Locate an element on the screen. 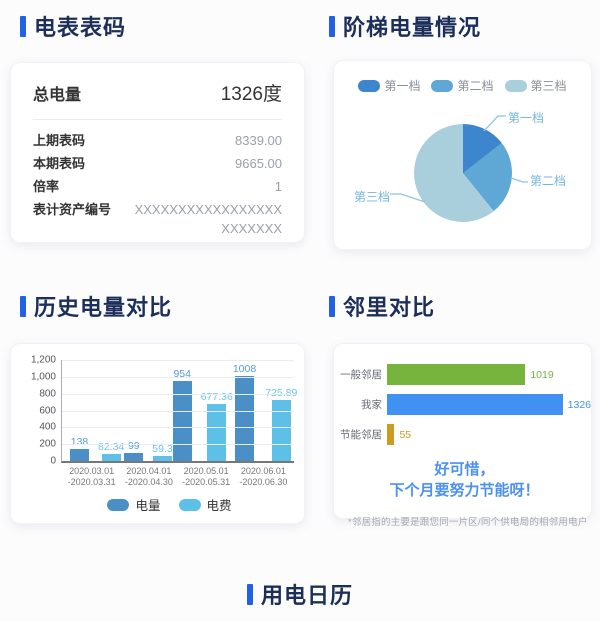 The image size is (600, 621). bar-value: 138 is located at coordinates (79, 442).